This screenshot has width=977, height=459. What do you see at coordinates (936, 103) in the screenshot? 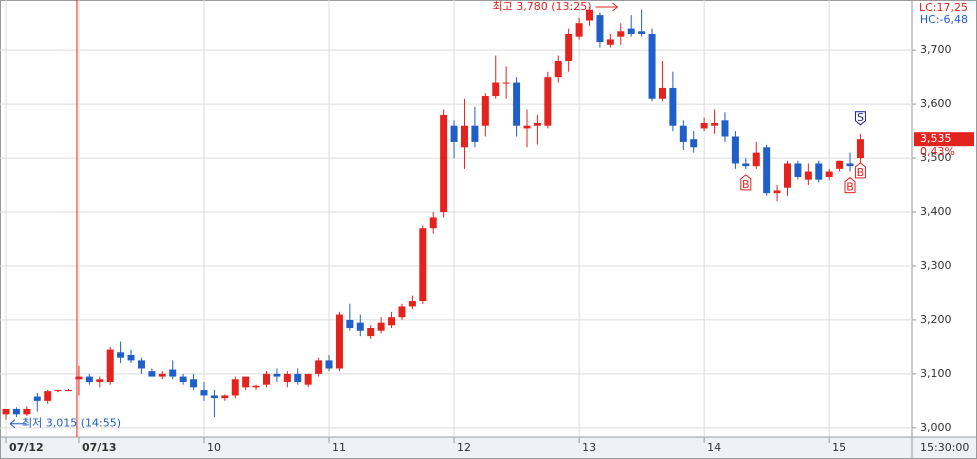
I see `y-tick-label: 3,600` at bounding box center [936, 103].